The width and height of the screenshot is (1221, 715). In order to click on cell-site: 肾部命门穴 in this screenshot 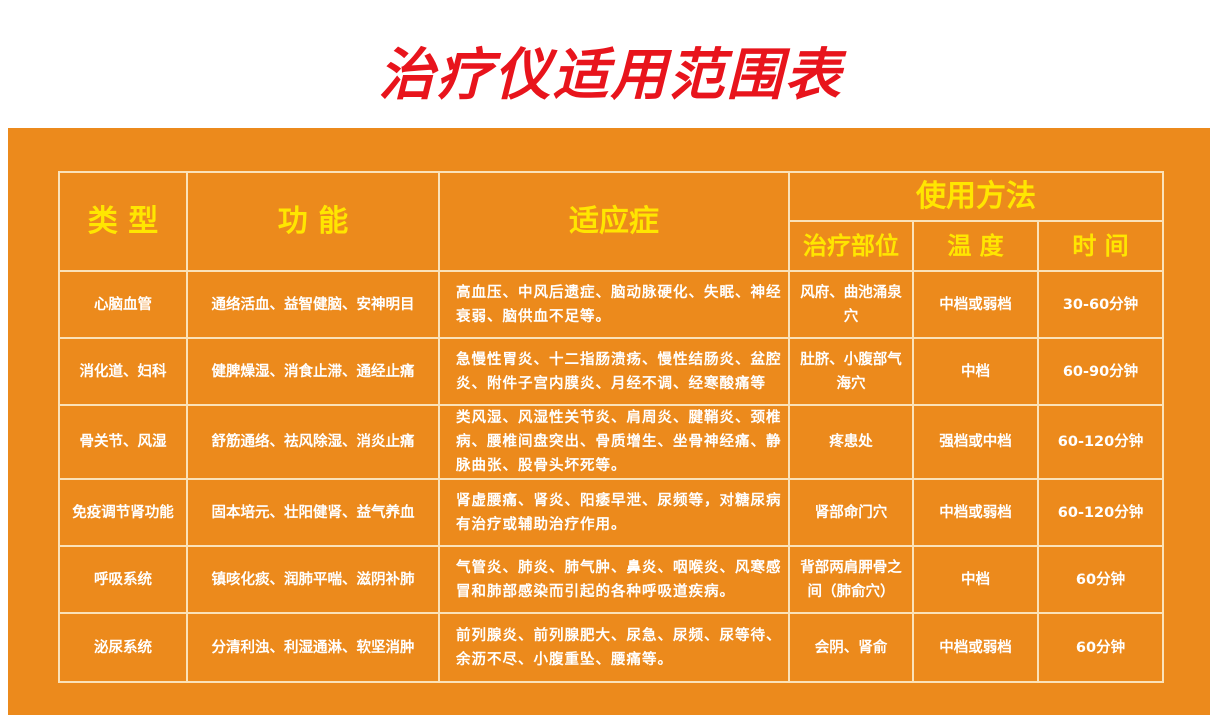, I will do `click(851, 512)`.